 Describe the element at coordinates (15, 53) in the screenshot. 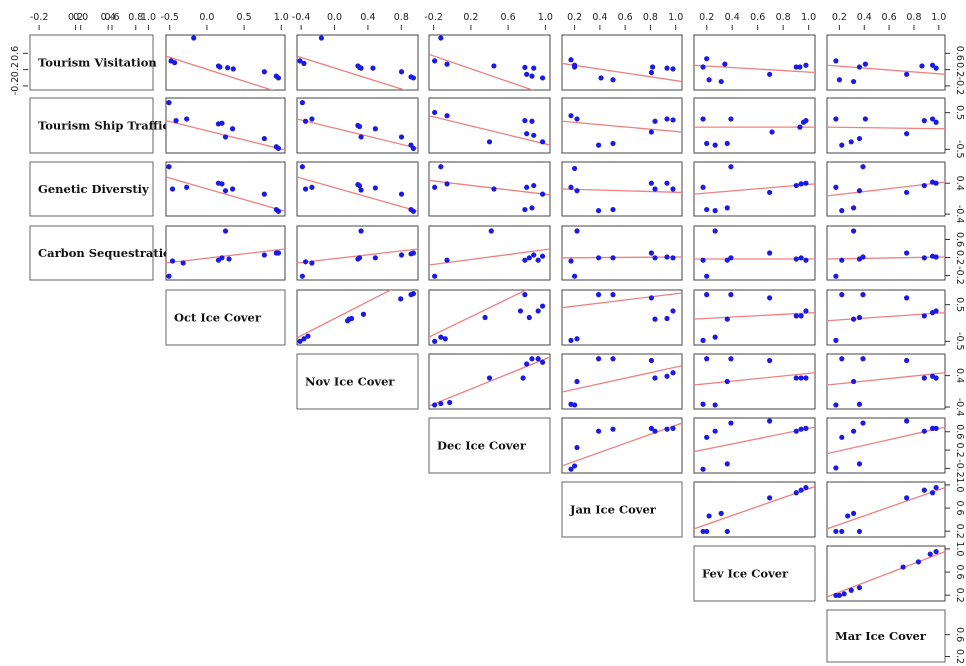

I see `left-tick-label: 0.6` at that location.